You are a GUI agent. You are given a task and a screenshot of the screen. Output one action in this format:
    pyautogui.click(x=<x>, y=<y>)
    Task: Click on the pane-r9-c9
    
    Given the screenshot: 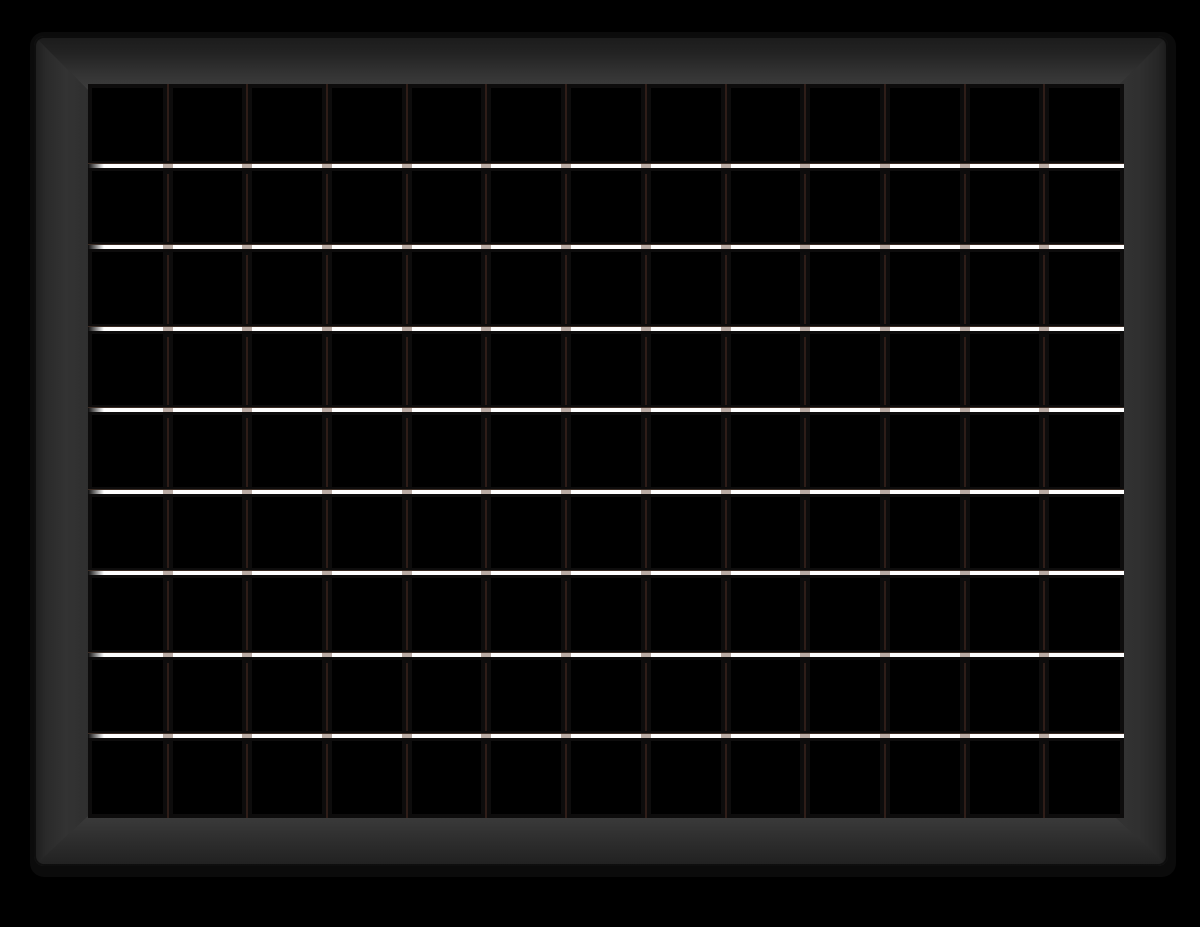 What is the action you would take?
    pyautogui.click(x=765, y=777)
    